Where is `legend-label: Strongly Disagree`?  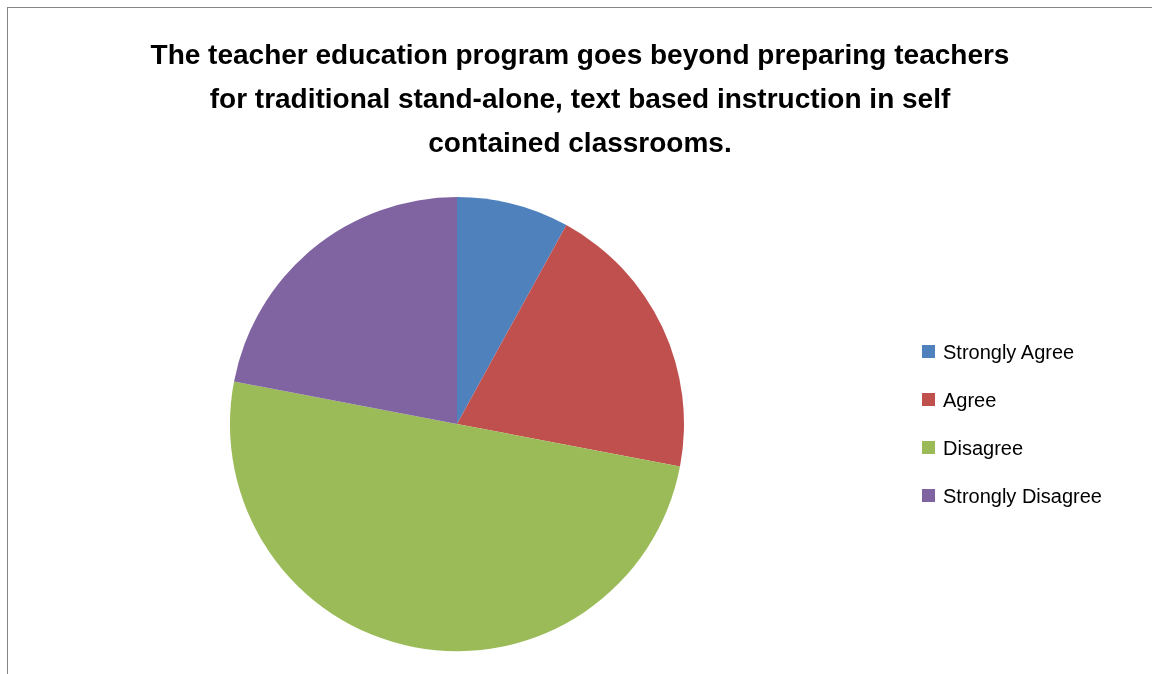 legend-label: Strongly Disagree is located at coordinates (1022, 496).